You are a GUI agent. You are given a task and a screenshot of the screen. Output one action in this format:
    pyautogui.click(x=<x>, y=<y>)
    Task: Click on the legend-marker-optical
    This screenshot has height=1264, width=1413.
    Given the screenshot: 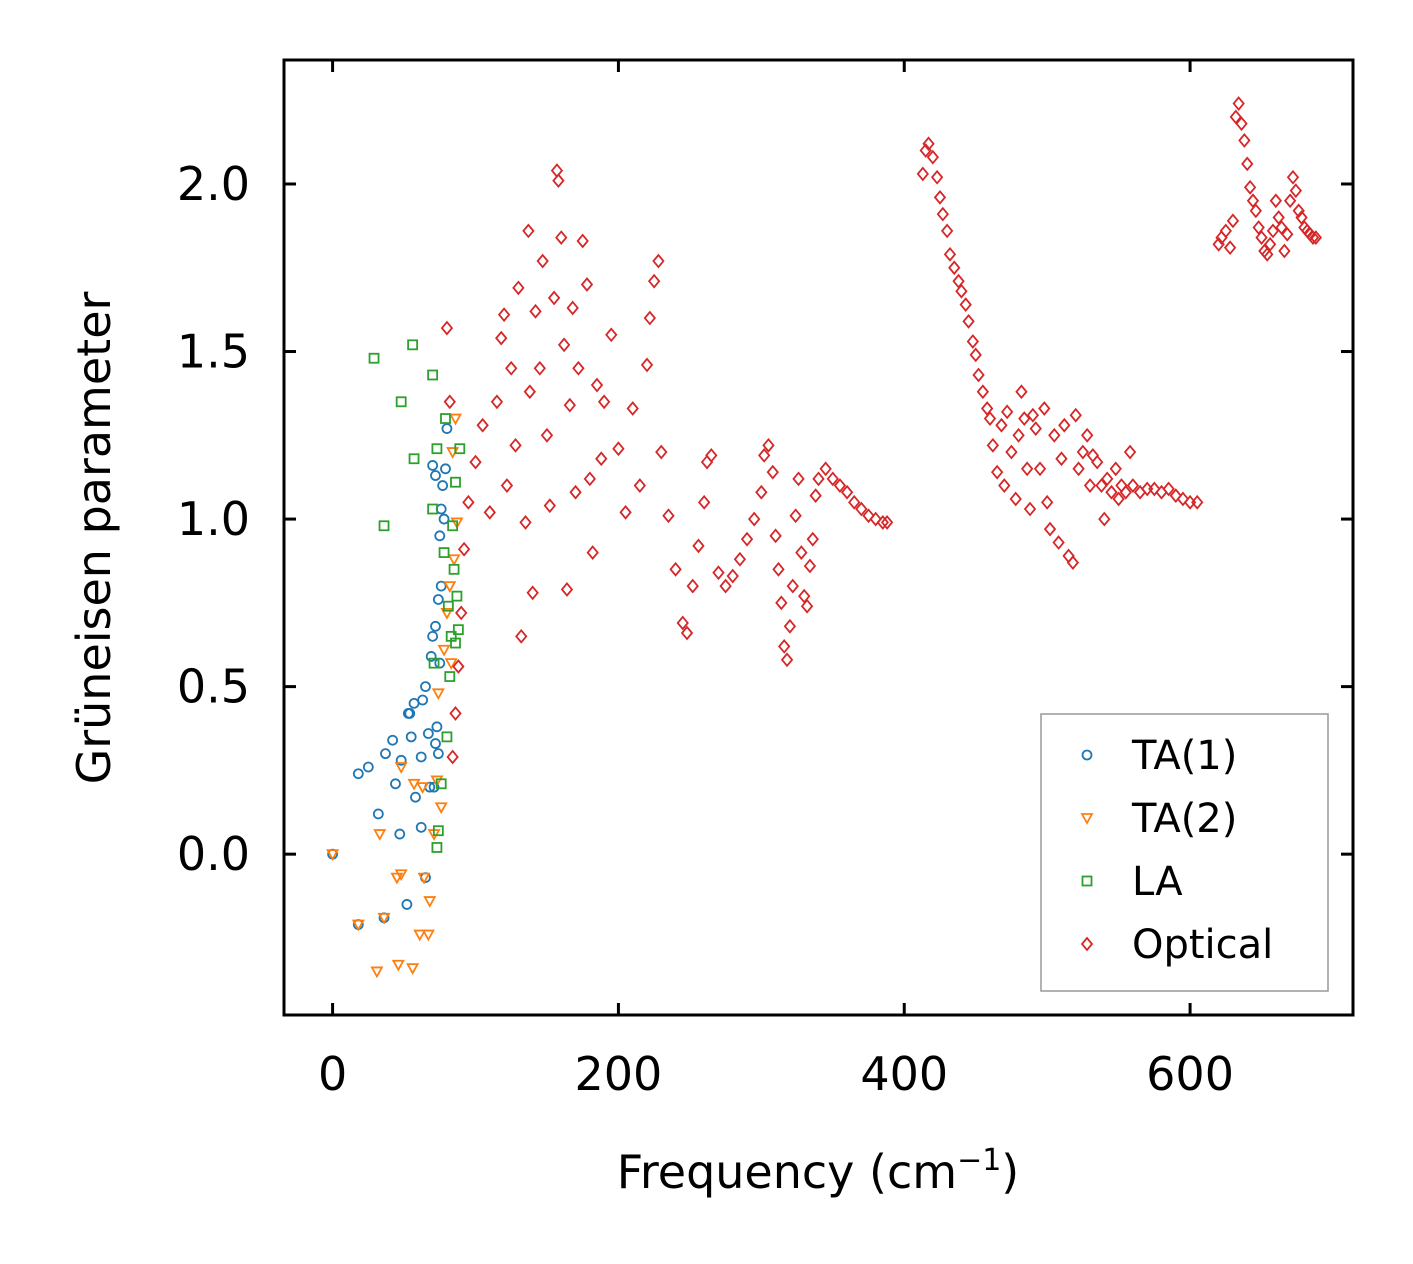 What is the action you would take?
    pyautogui.click(x=1087, y=944)
    